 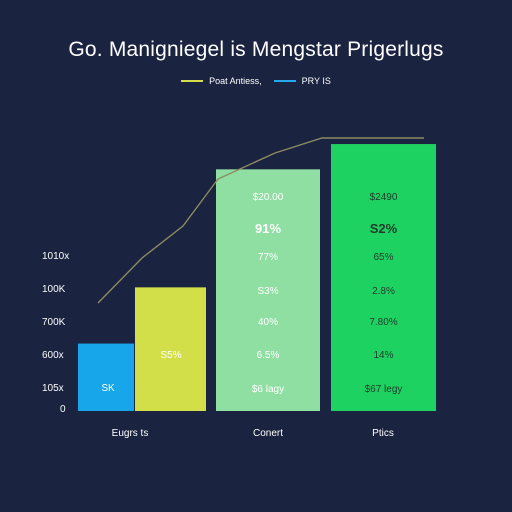 What do you see at coordinates (383, 355) in the screenshot?
I see `data-label: 14%` at bounding box center [383, 355].